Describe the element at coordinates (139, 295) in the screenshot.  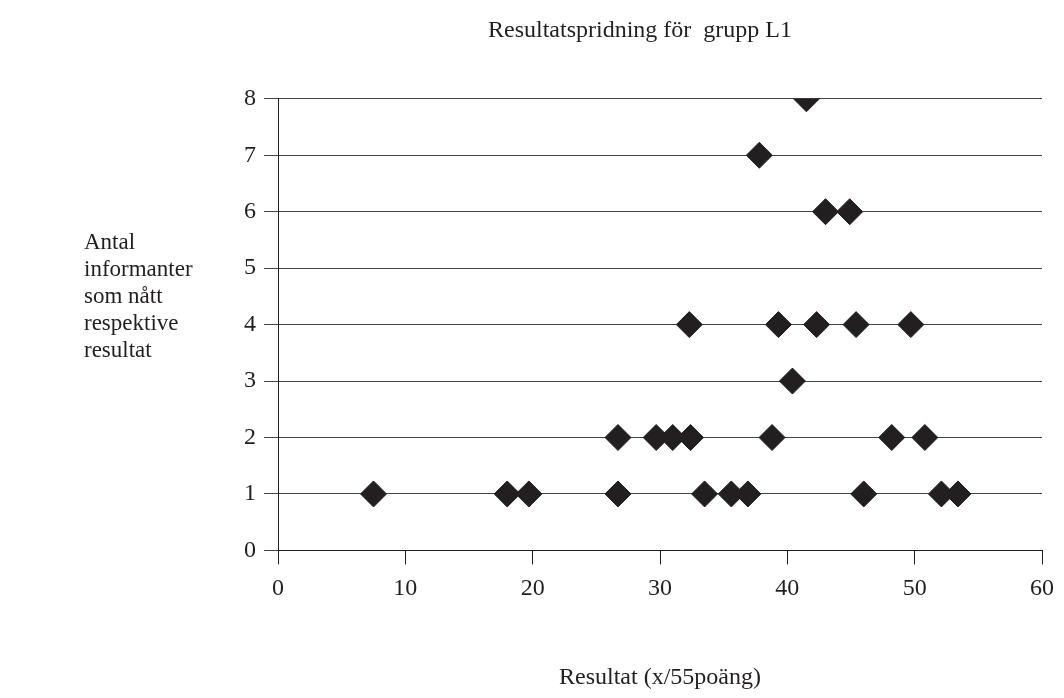
I see `y-axis-title: Antal informanter som nått respektive resultat` at that location.